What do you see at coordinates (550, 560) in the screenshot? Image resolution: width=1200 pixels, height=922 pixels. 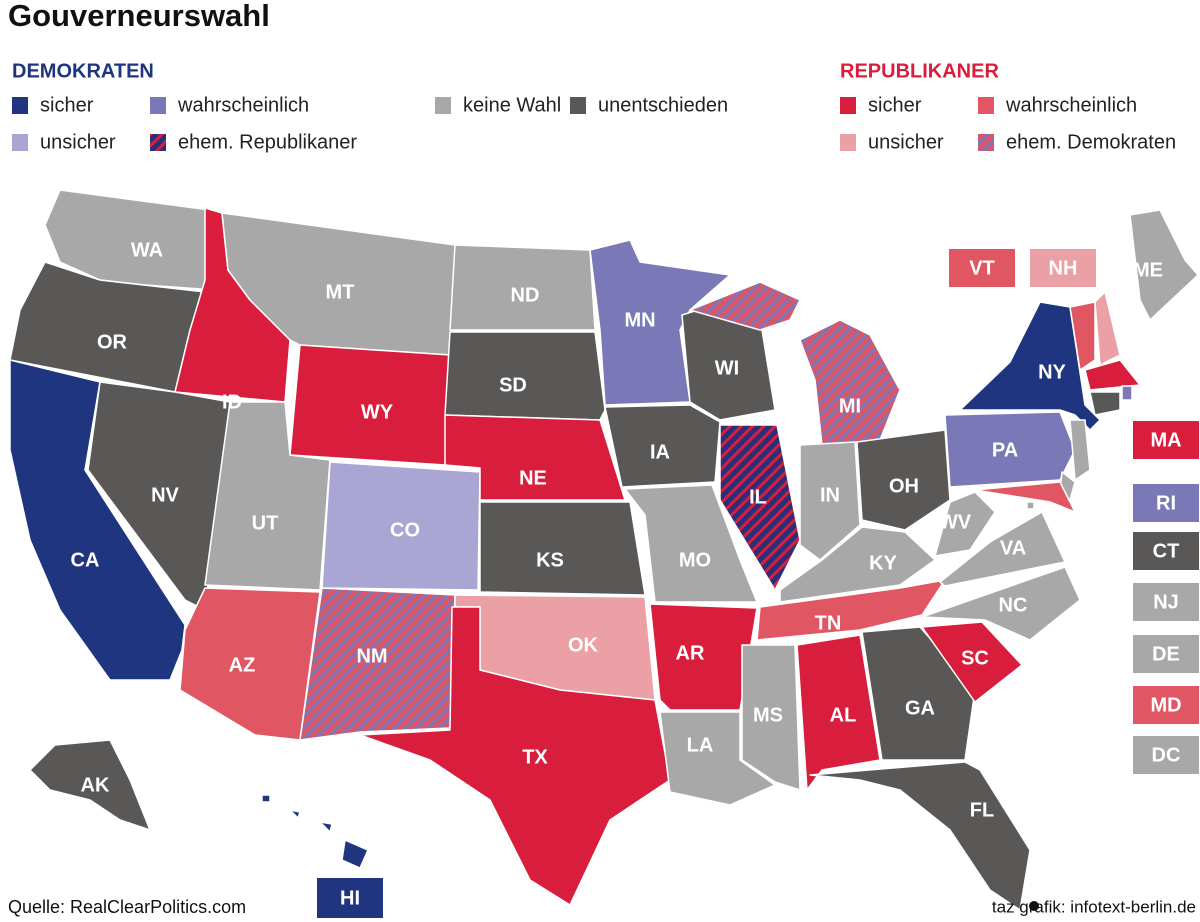 I see `state-label: KS` at bounding box center [550, 560].